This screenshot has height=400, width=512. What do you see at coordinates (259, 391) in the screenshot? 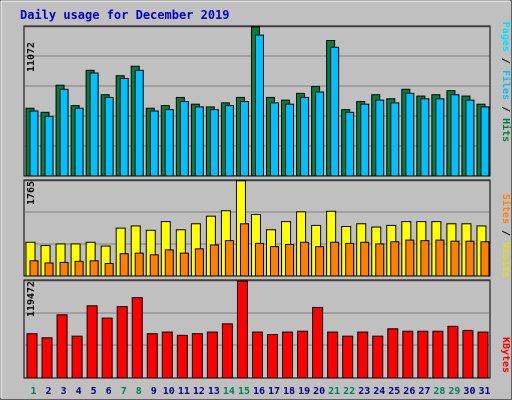
I see `day-label: 16` at bounding box center [259, 391].